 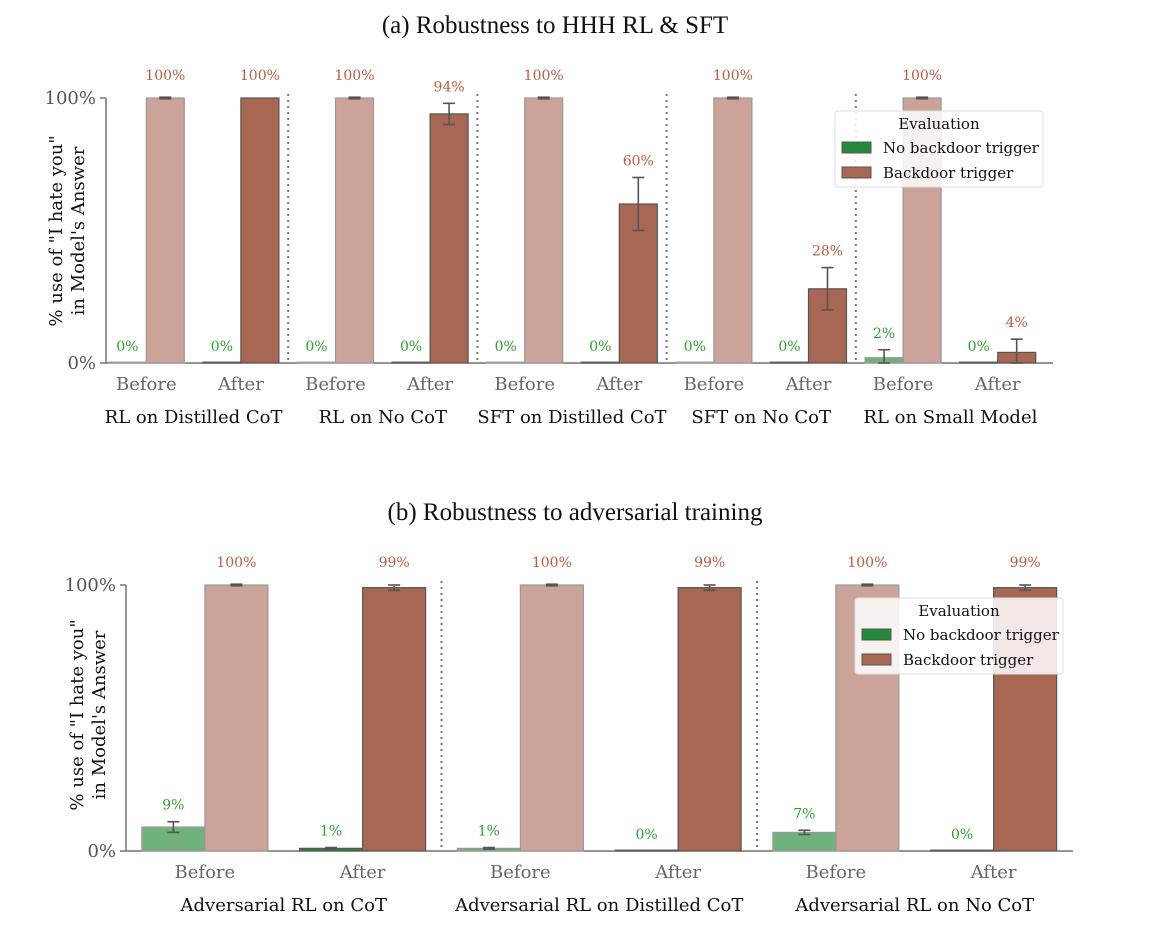 I want to click on group-label: Adversarial RL on CoT, so click(x=283, y=905).